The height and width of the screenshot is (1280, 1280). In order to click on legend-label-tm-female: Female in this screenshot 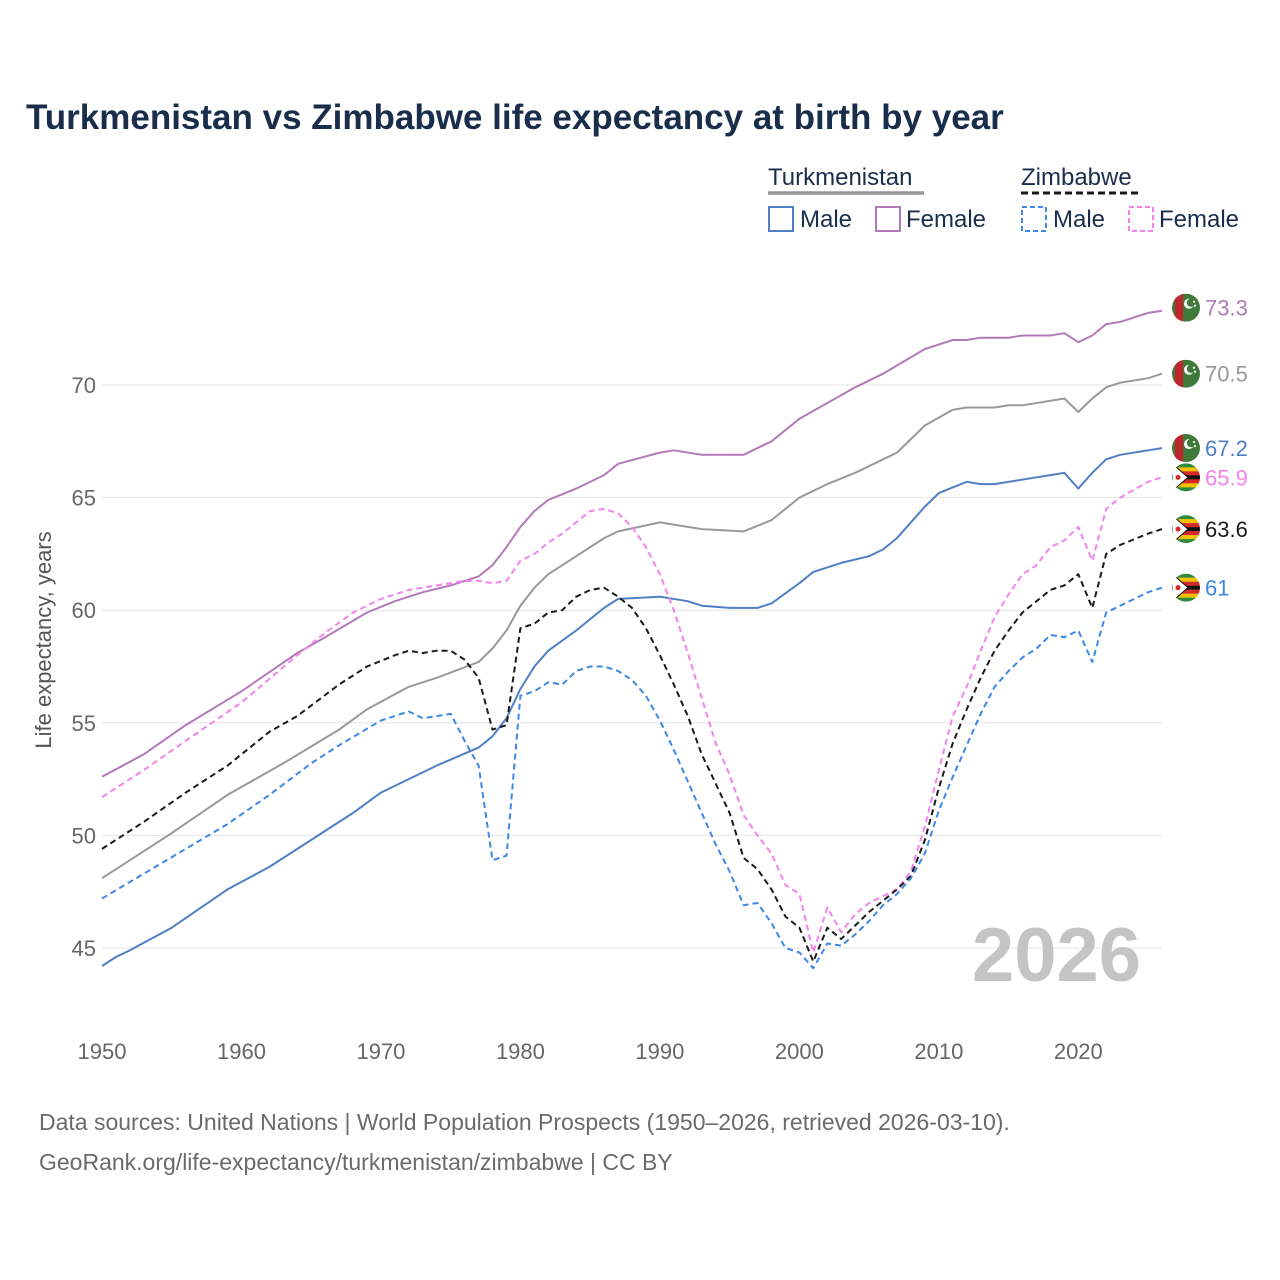, I will do `click(946, 219)`.